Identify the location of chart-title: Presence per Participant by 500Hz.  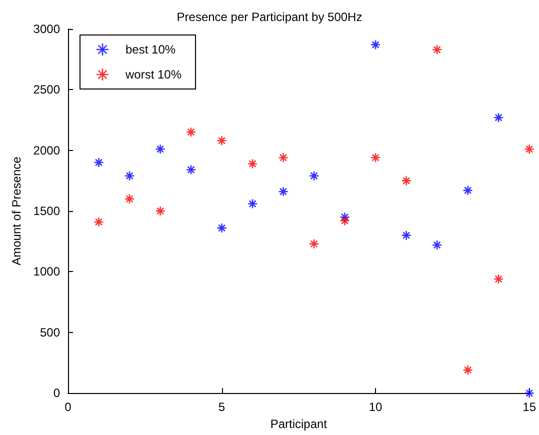
(269, 17).